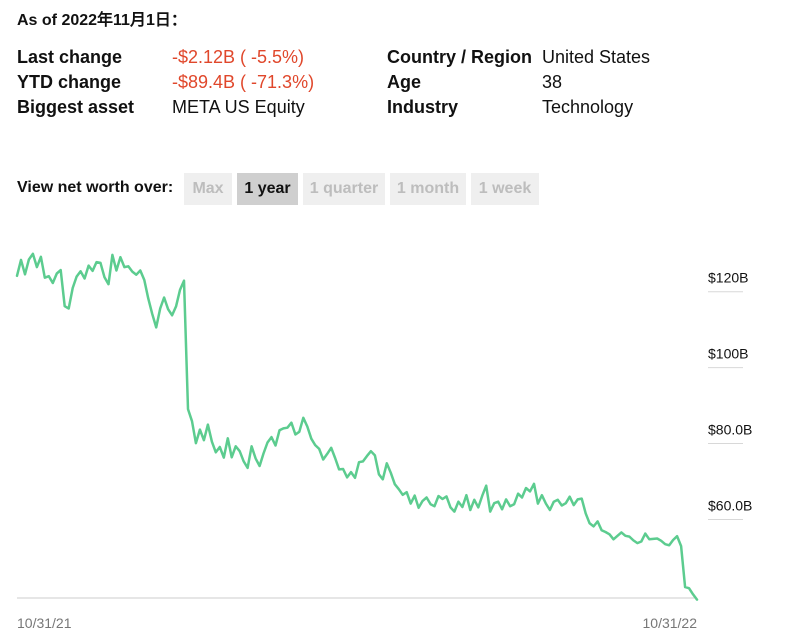 The height and width of the screenshot is (644, 787). Describe the element at coordinates (238, 57) in the screenshot. I see `stat-value-last-change: -$2.12B ( -5.5%)` at that location.